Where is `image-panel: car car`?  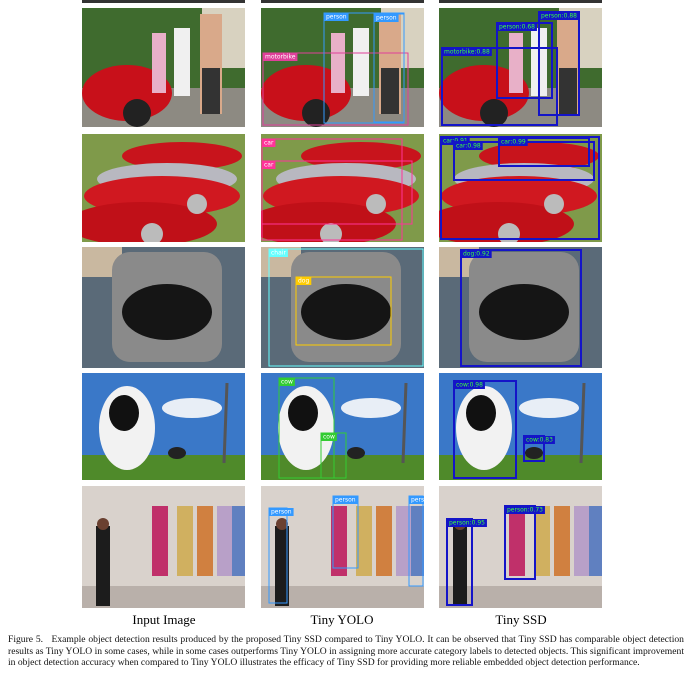
image-panel: car car is located at coordinates (342, 188).